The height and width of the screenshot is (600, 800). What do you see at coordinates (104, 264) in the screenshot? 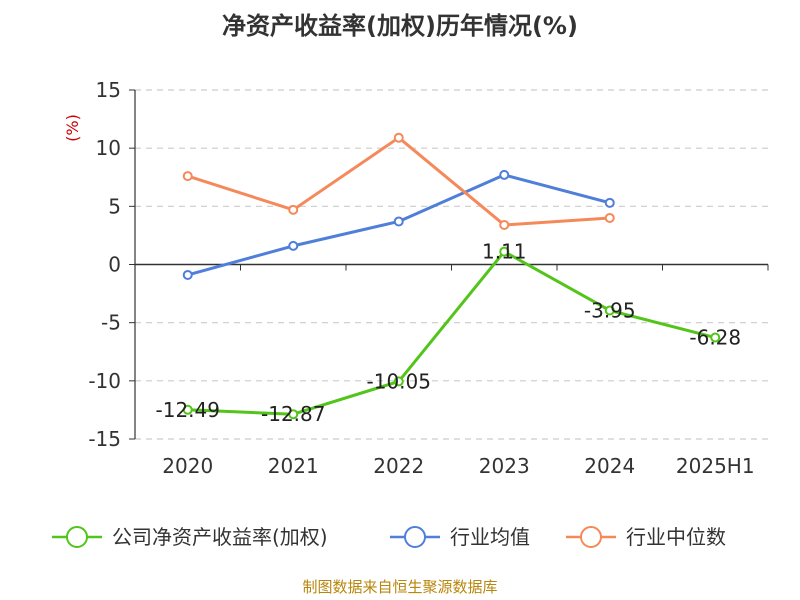
I see `y-tick-labels: 15 10 5 0 -5 -10 -15` at bounding box center [104, 264].